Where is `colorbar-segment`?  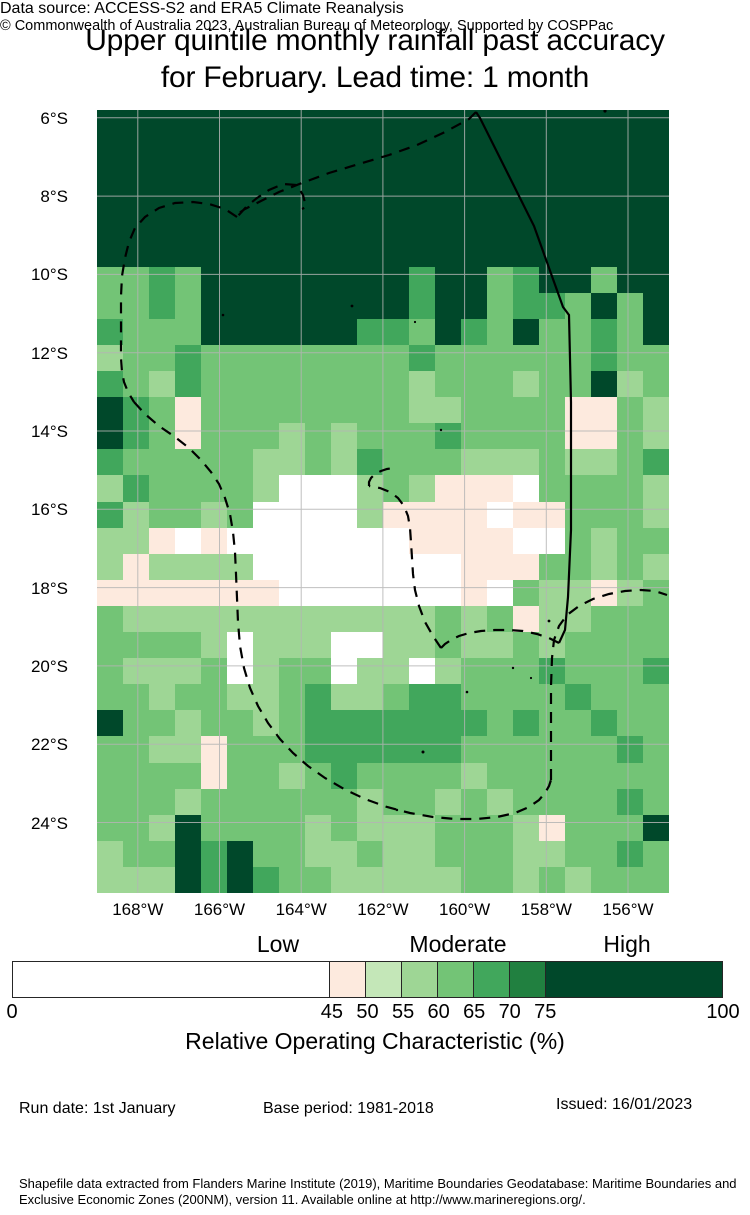 colorbar-segment is located at coordinates (492, 979).